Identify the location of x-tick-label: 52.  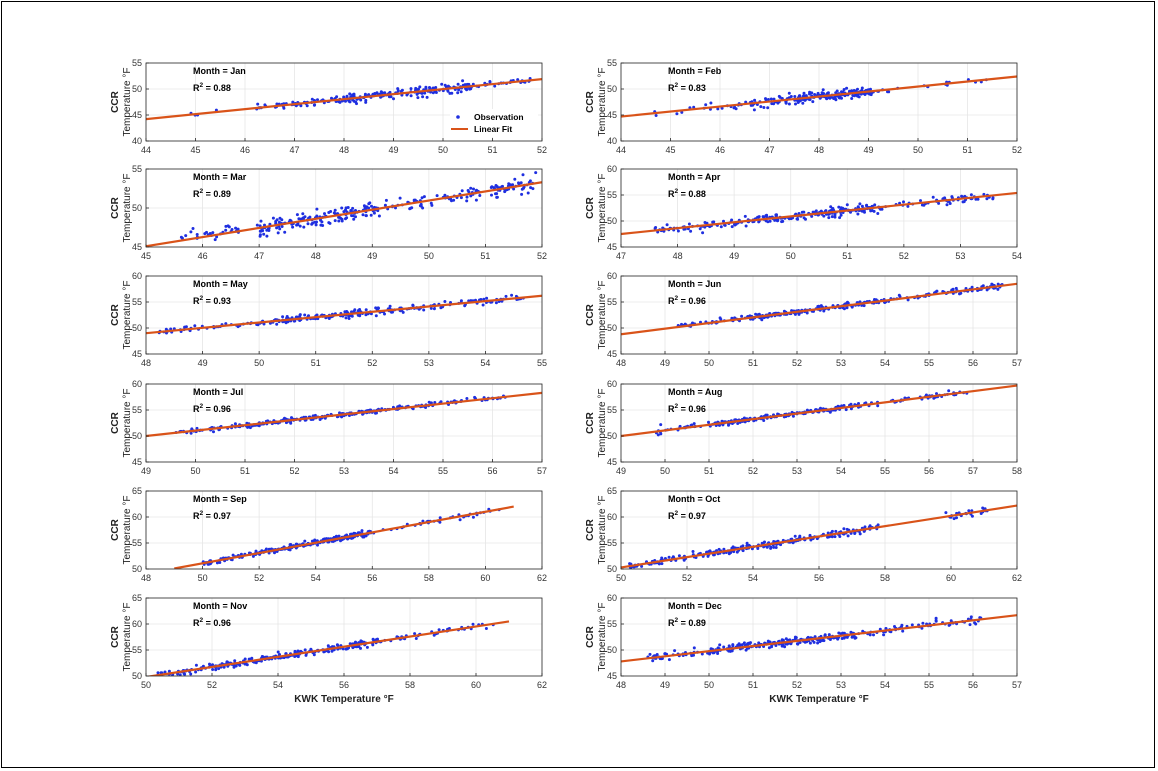
(1017, 150).